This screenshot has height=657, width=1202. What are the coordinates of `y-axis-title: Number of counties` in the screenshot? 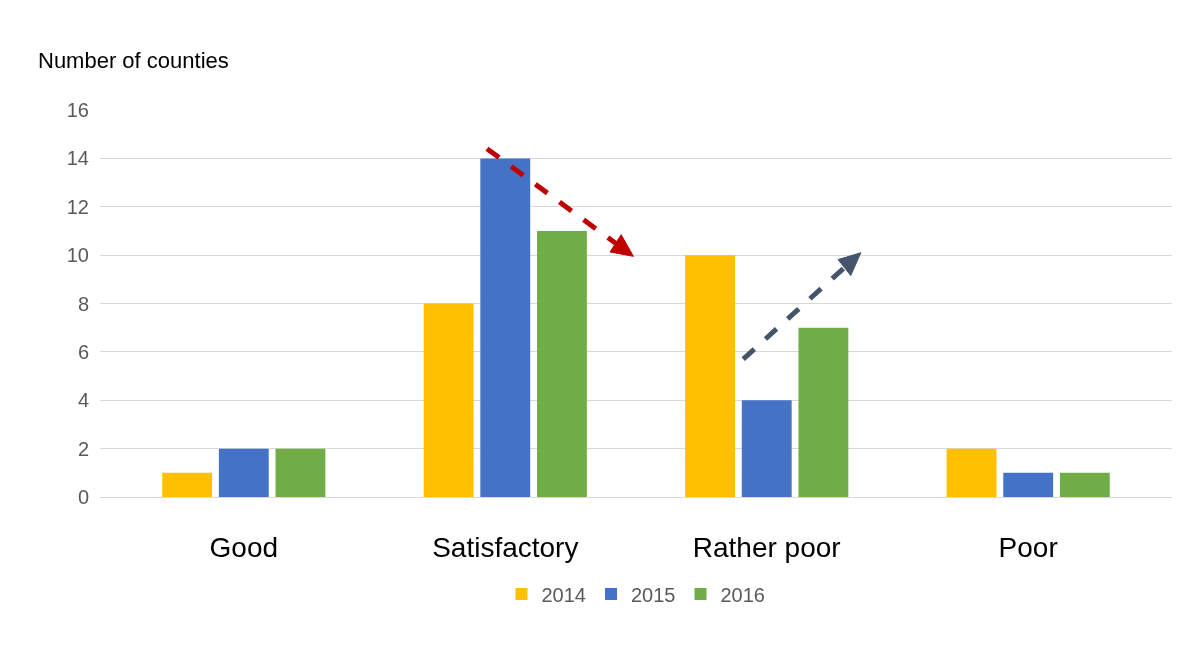 It's located at (133, 60).